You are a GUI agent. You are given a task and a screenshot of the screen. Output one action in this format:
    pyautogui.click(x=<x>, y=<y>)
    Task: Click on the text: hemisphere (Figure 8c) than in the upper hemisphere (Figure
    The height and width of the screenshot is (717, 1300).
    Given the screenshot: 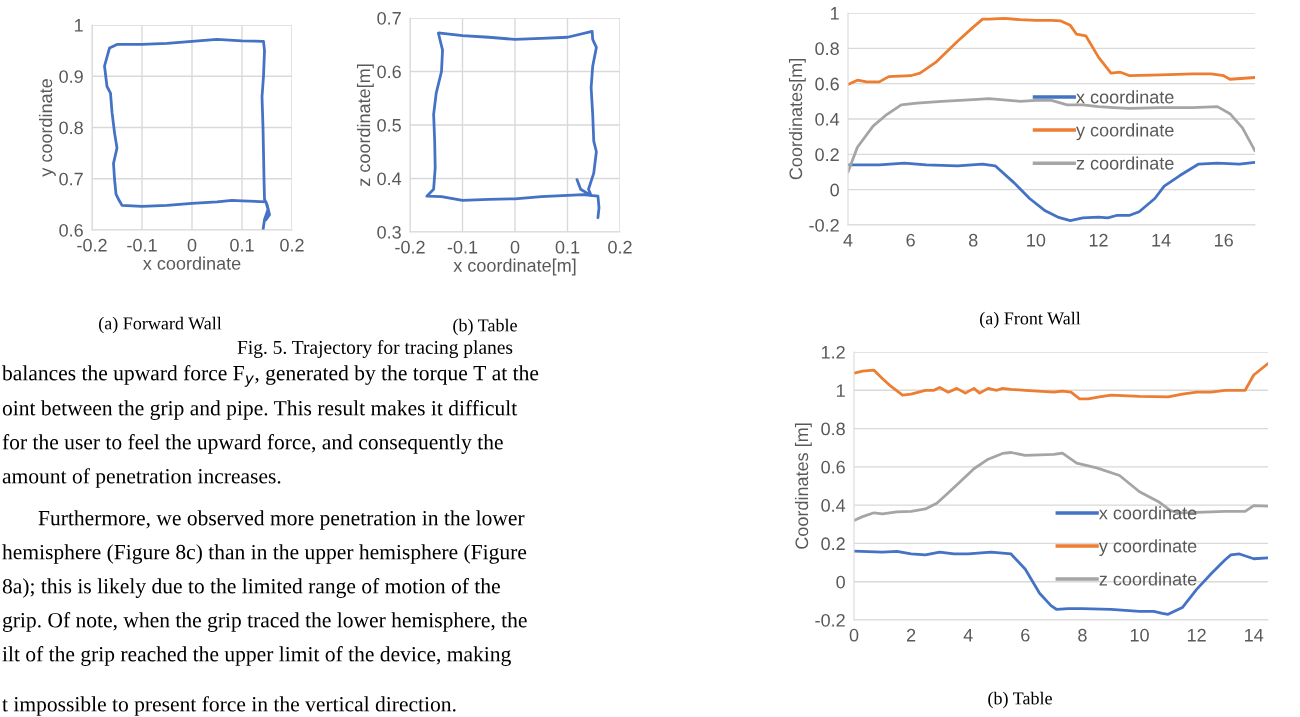 What is the action you would take?
    pyautogui.click(x=264, y=554)
    